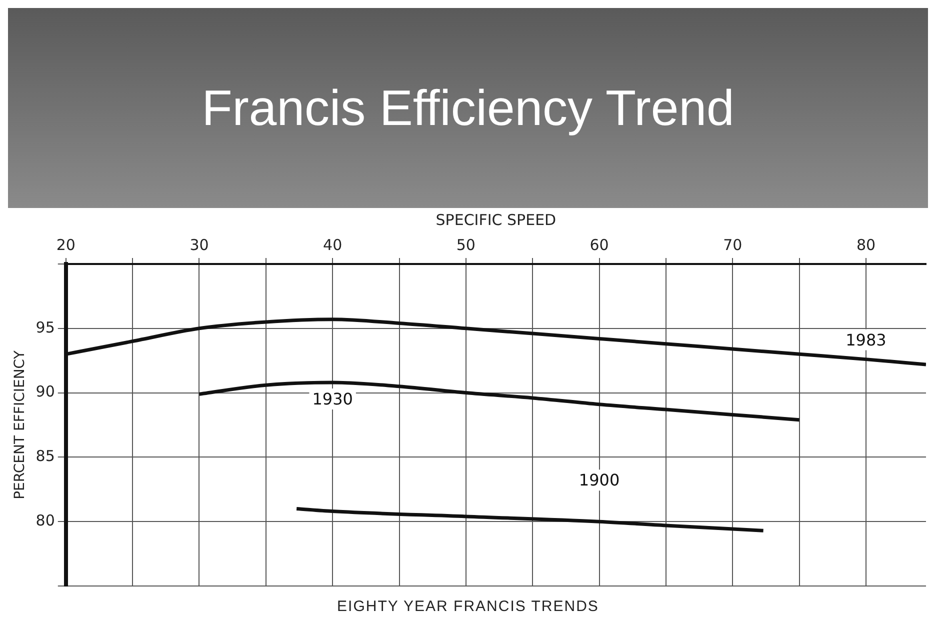 This screenshot has width=936, height=644. What do you see at coordinates (199, 245) in the screenshot?
I see `x-tick-label: 30` at bounding box center [199, 245].